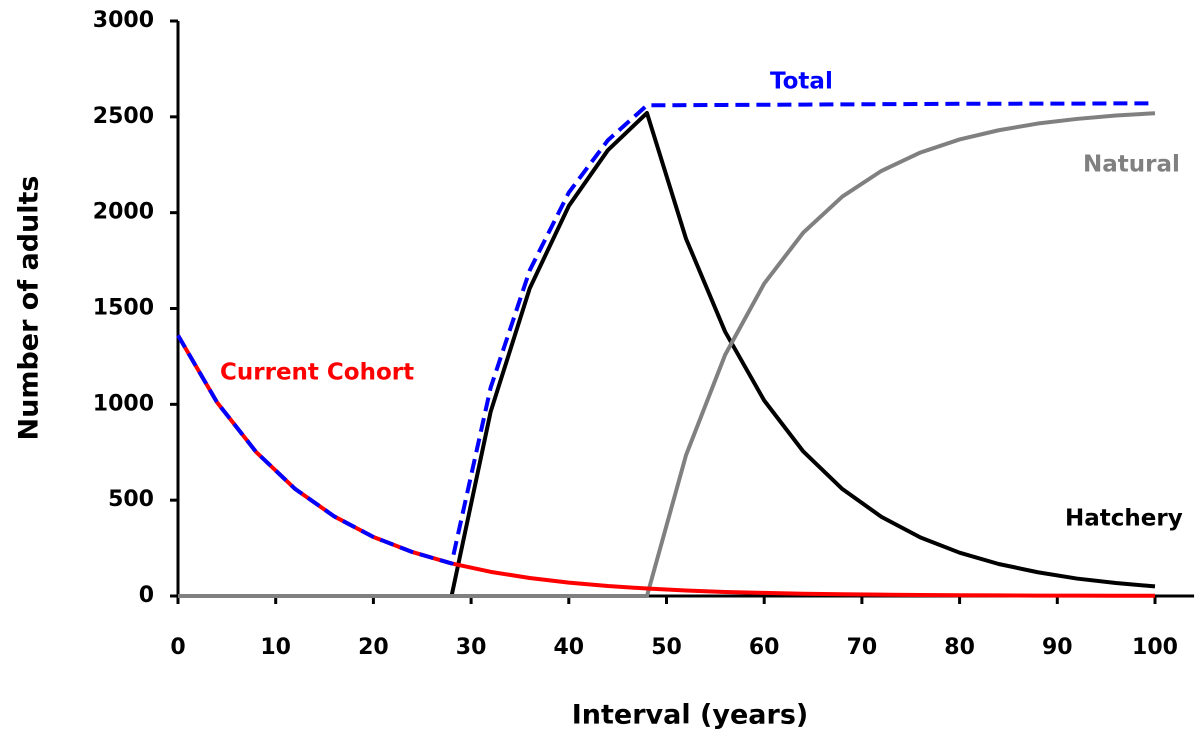 The width and height of the screenshot is (1201, 740). I want to click on x-axis-title: Interval (years), so click(690, 715).